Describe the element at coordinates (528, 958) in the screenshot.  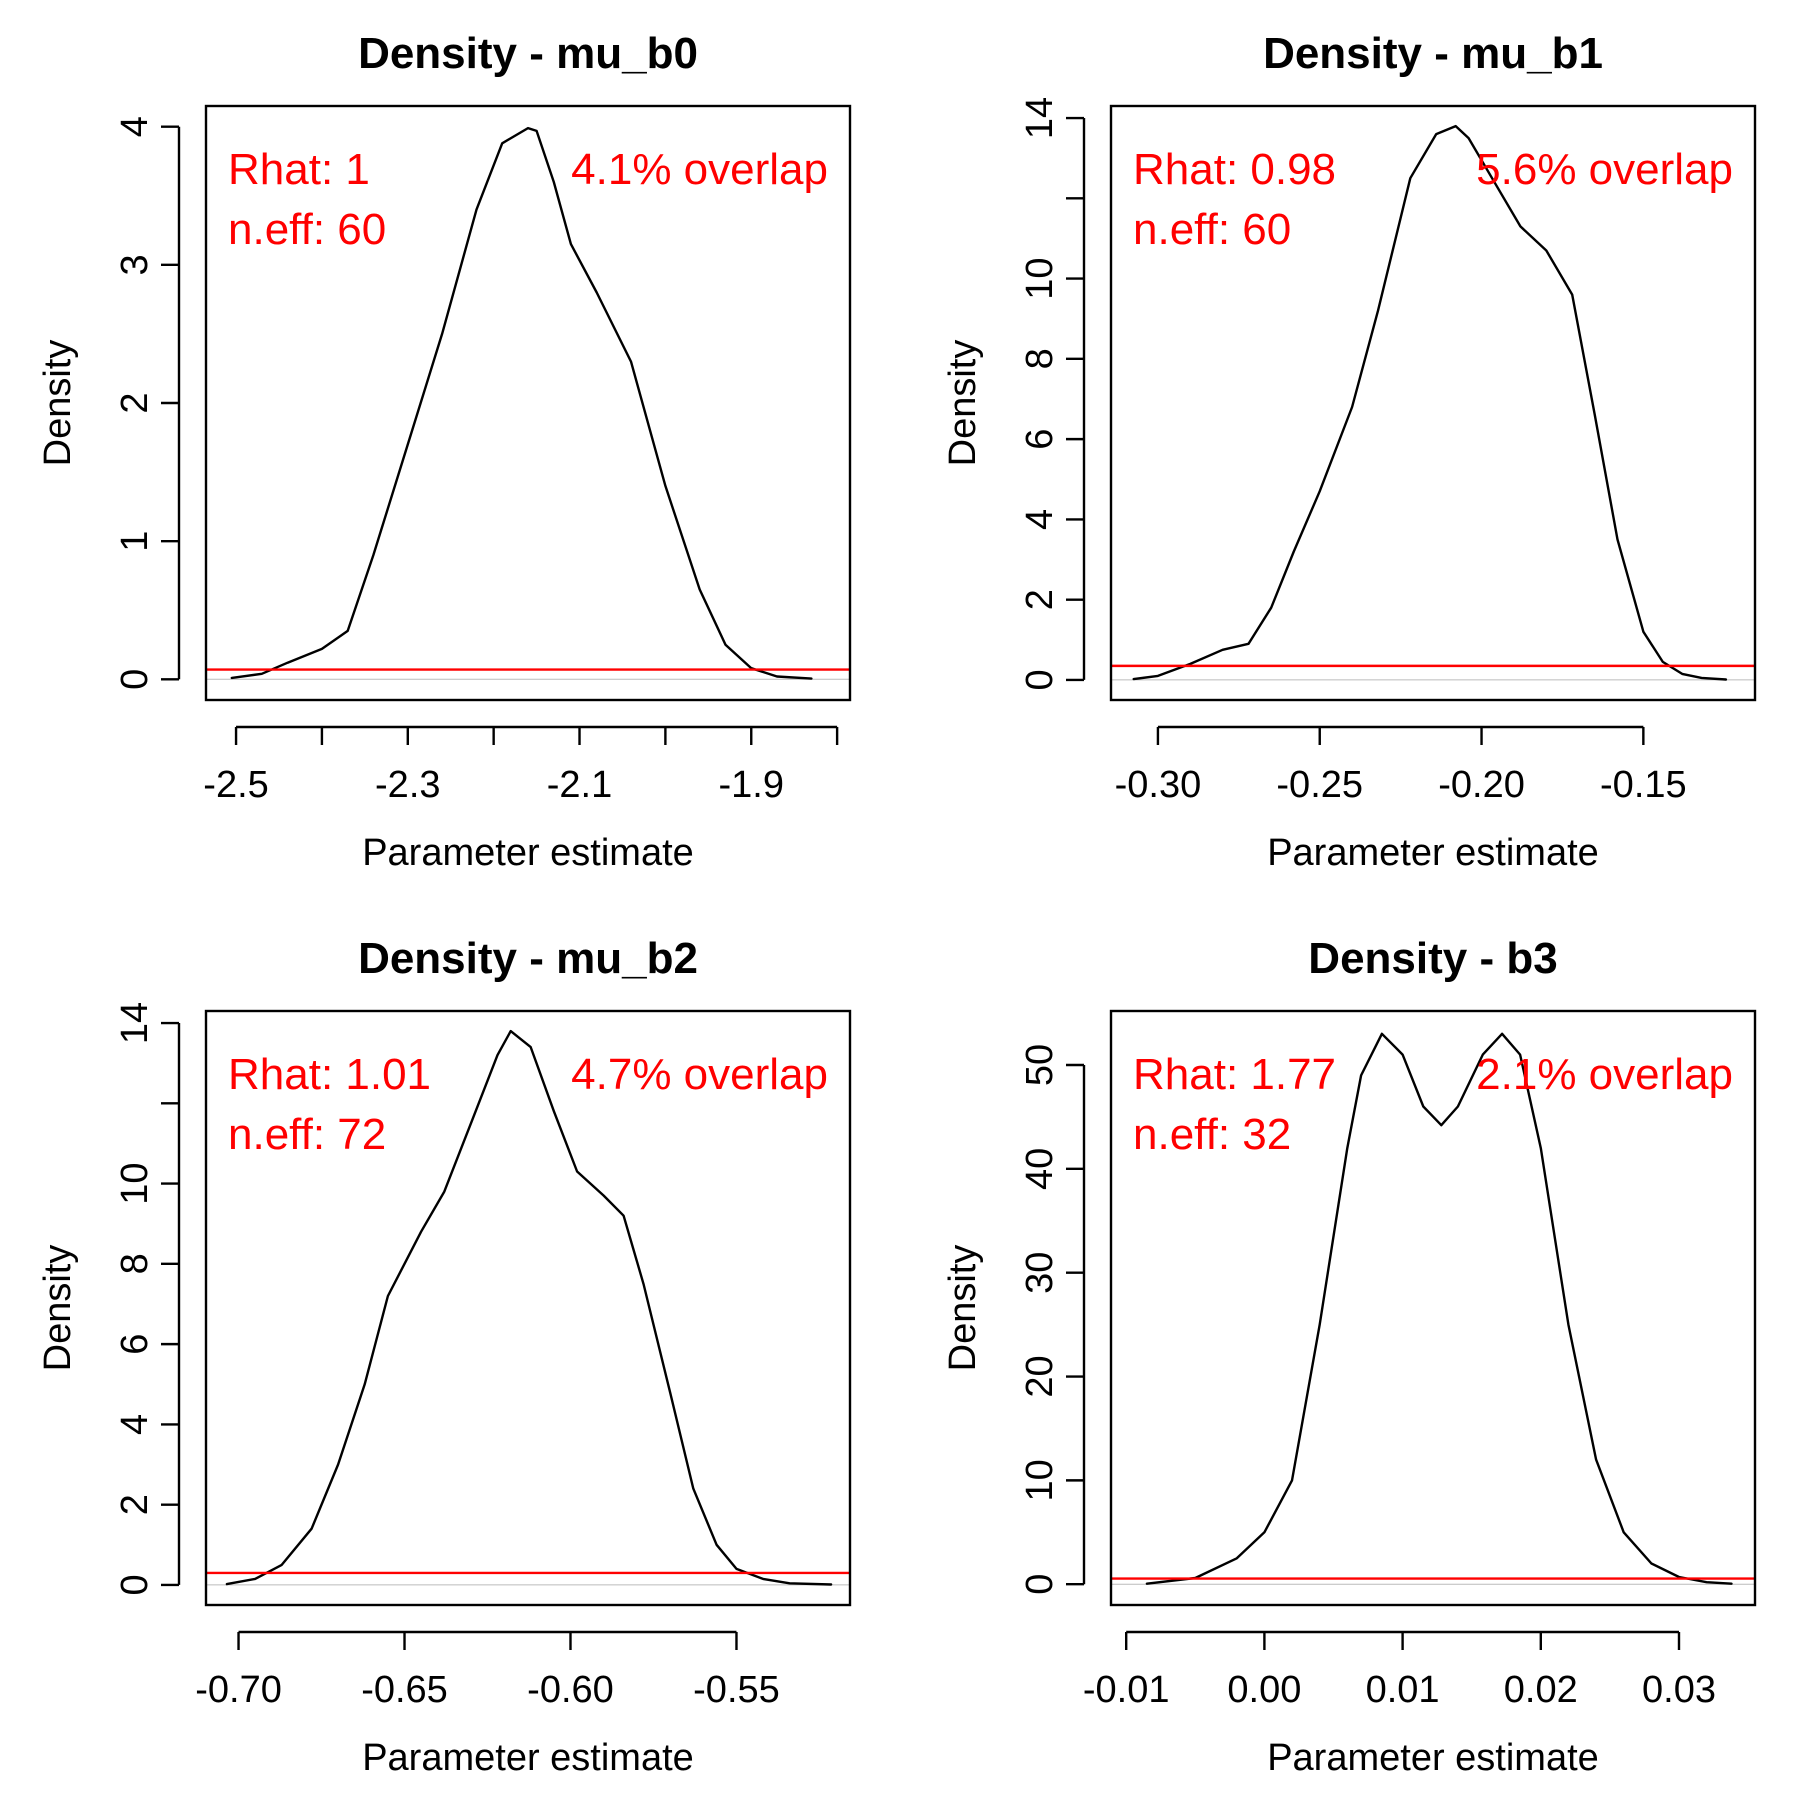
I see `chart-title: Density - mu_b2` at that location.